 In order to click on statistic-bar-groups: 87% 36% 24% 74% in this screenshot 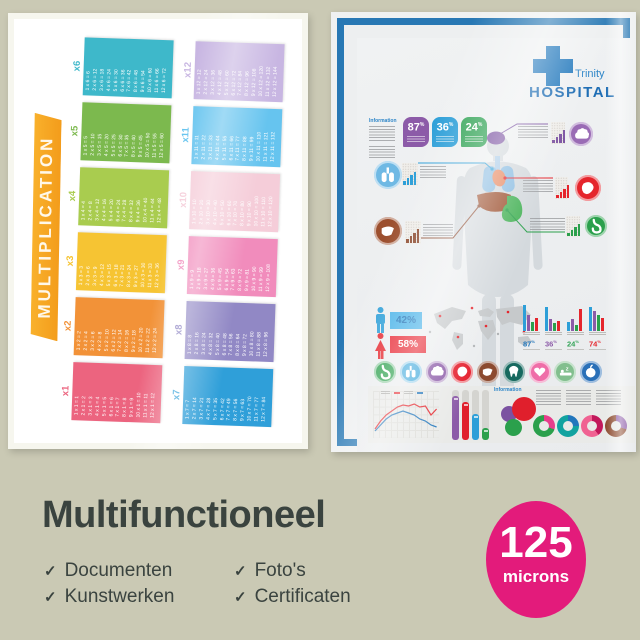, I will do `click(564, 326)`.